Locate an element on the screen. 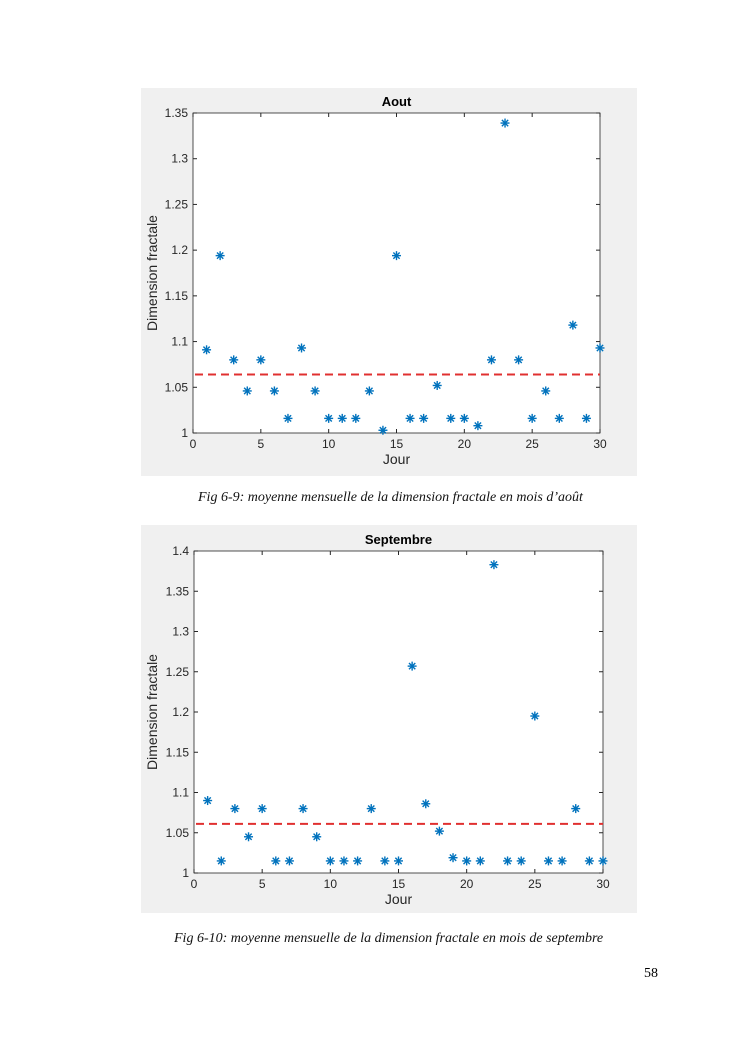 The height and width of the screenshot is (1053, 745). x-tick-label: 0 is located at coordinates (193, 444).